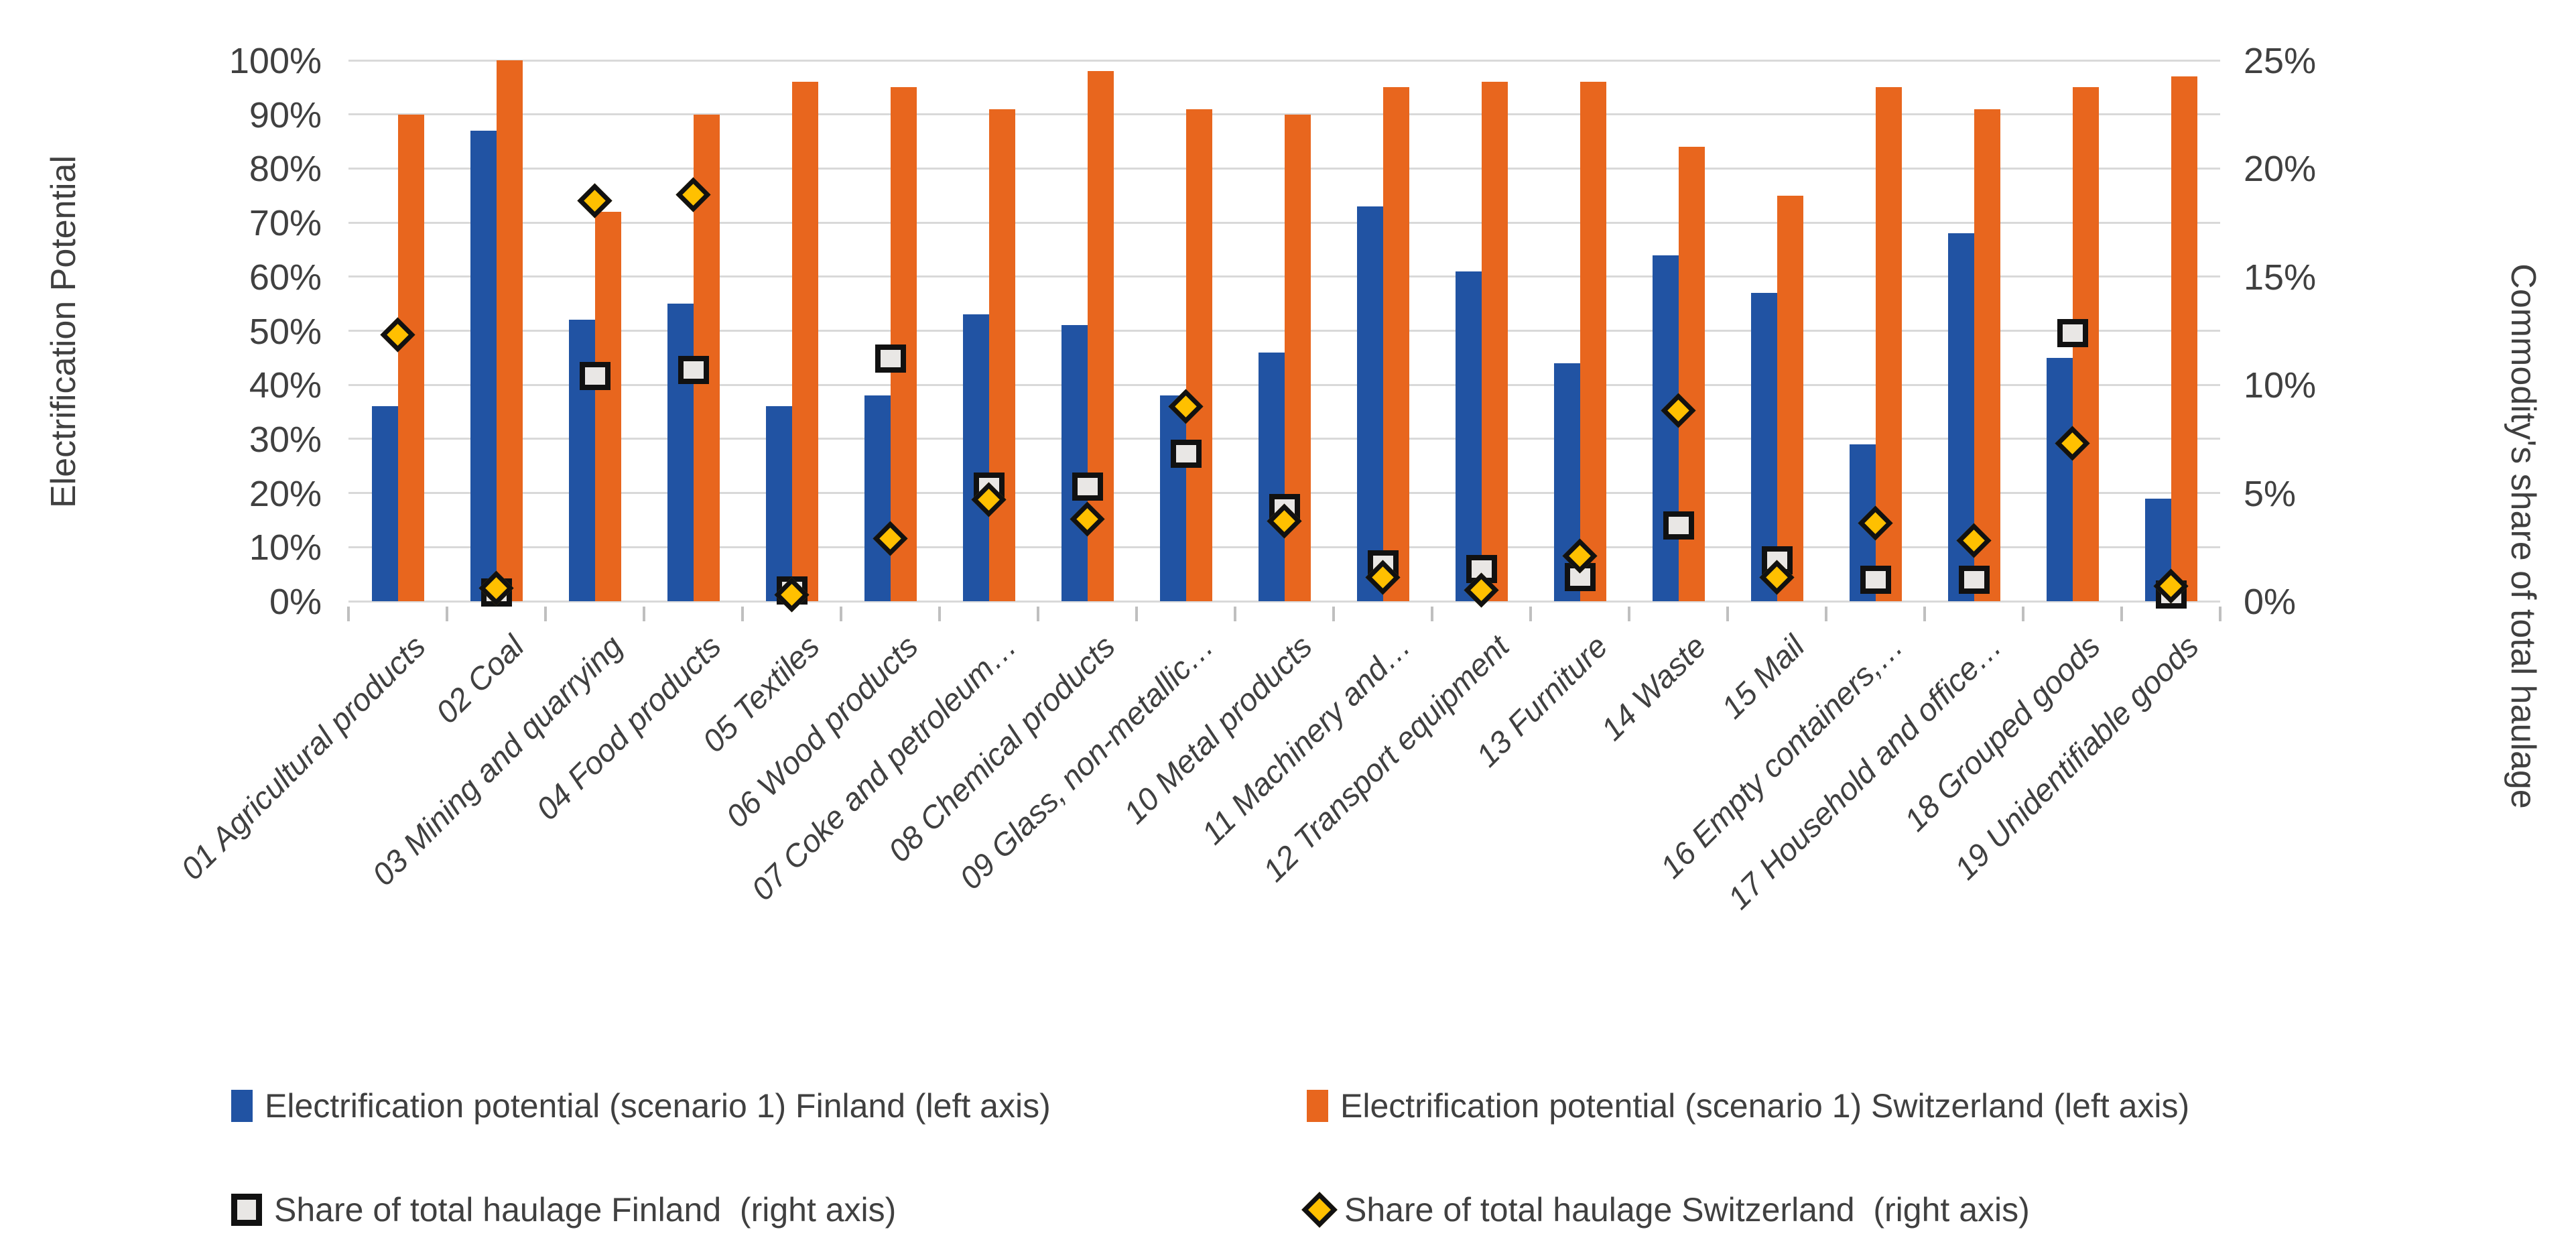 This screenshot has width=2576, height=1252. I want to click on right-axis-tick-label: 5%, so click(2270, 493).